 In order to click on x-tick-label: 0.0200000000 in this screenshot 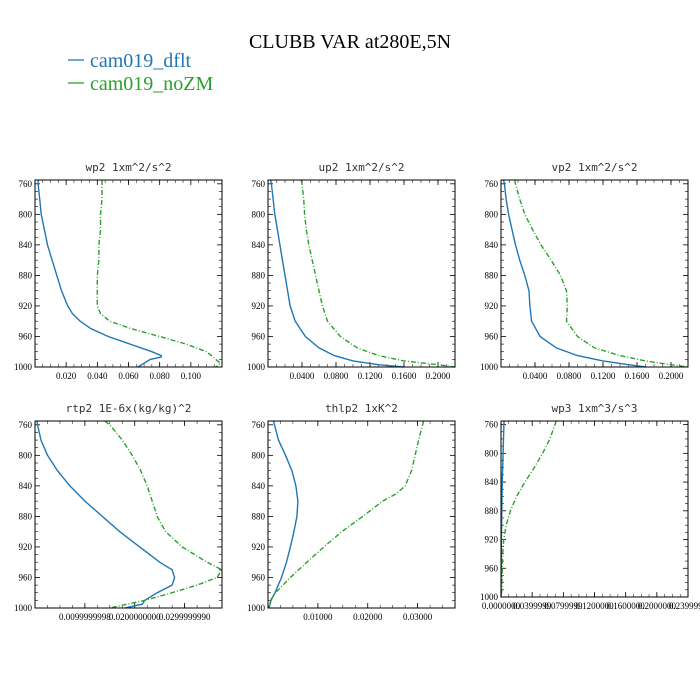, I will do `click(135, 617)`.